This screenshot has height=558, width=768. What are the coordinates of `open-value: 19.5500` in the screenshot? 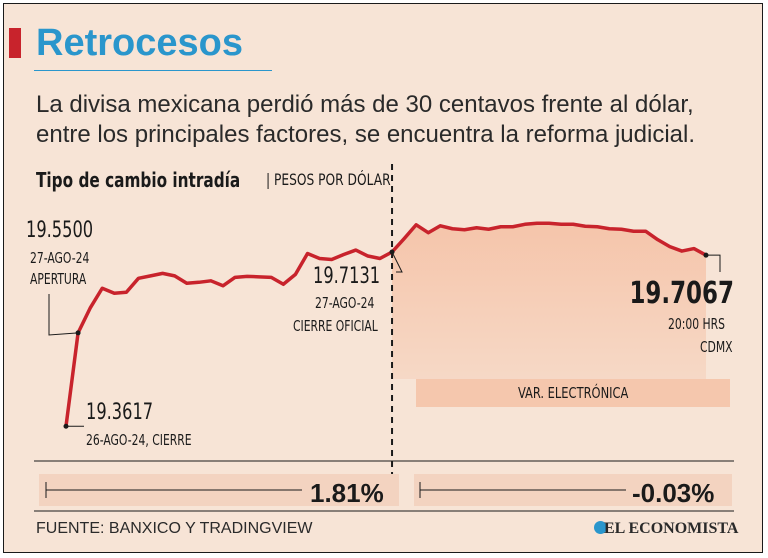 It's located at (60, 230).